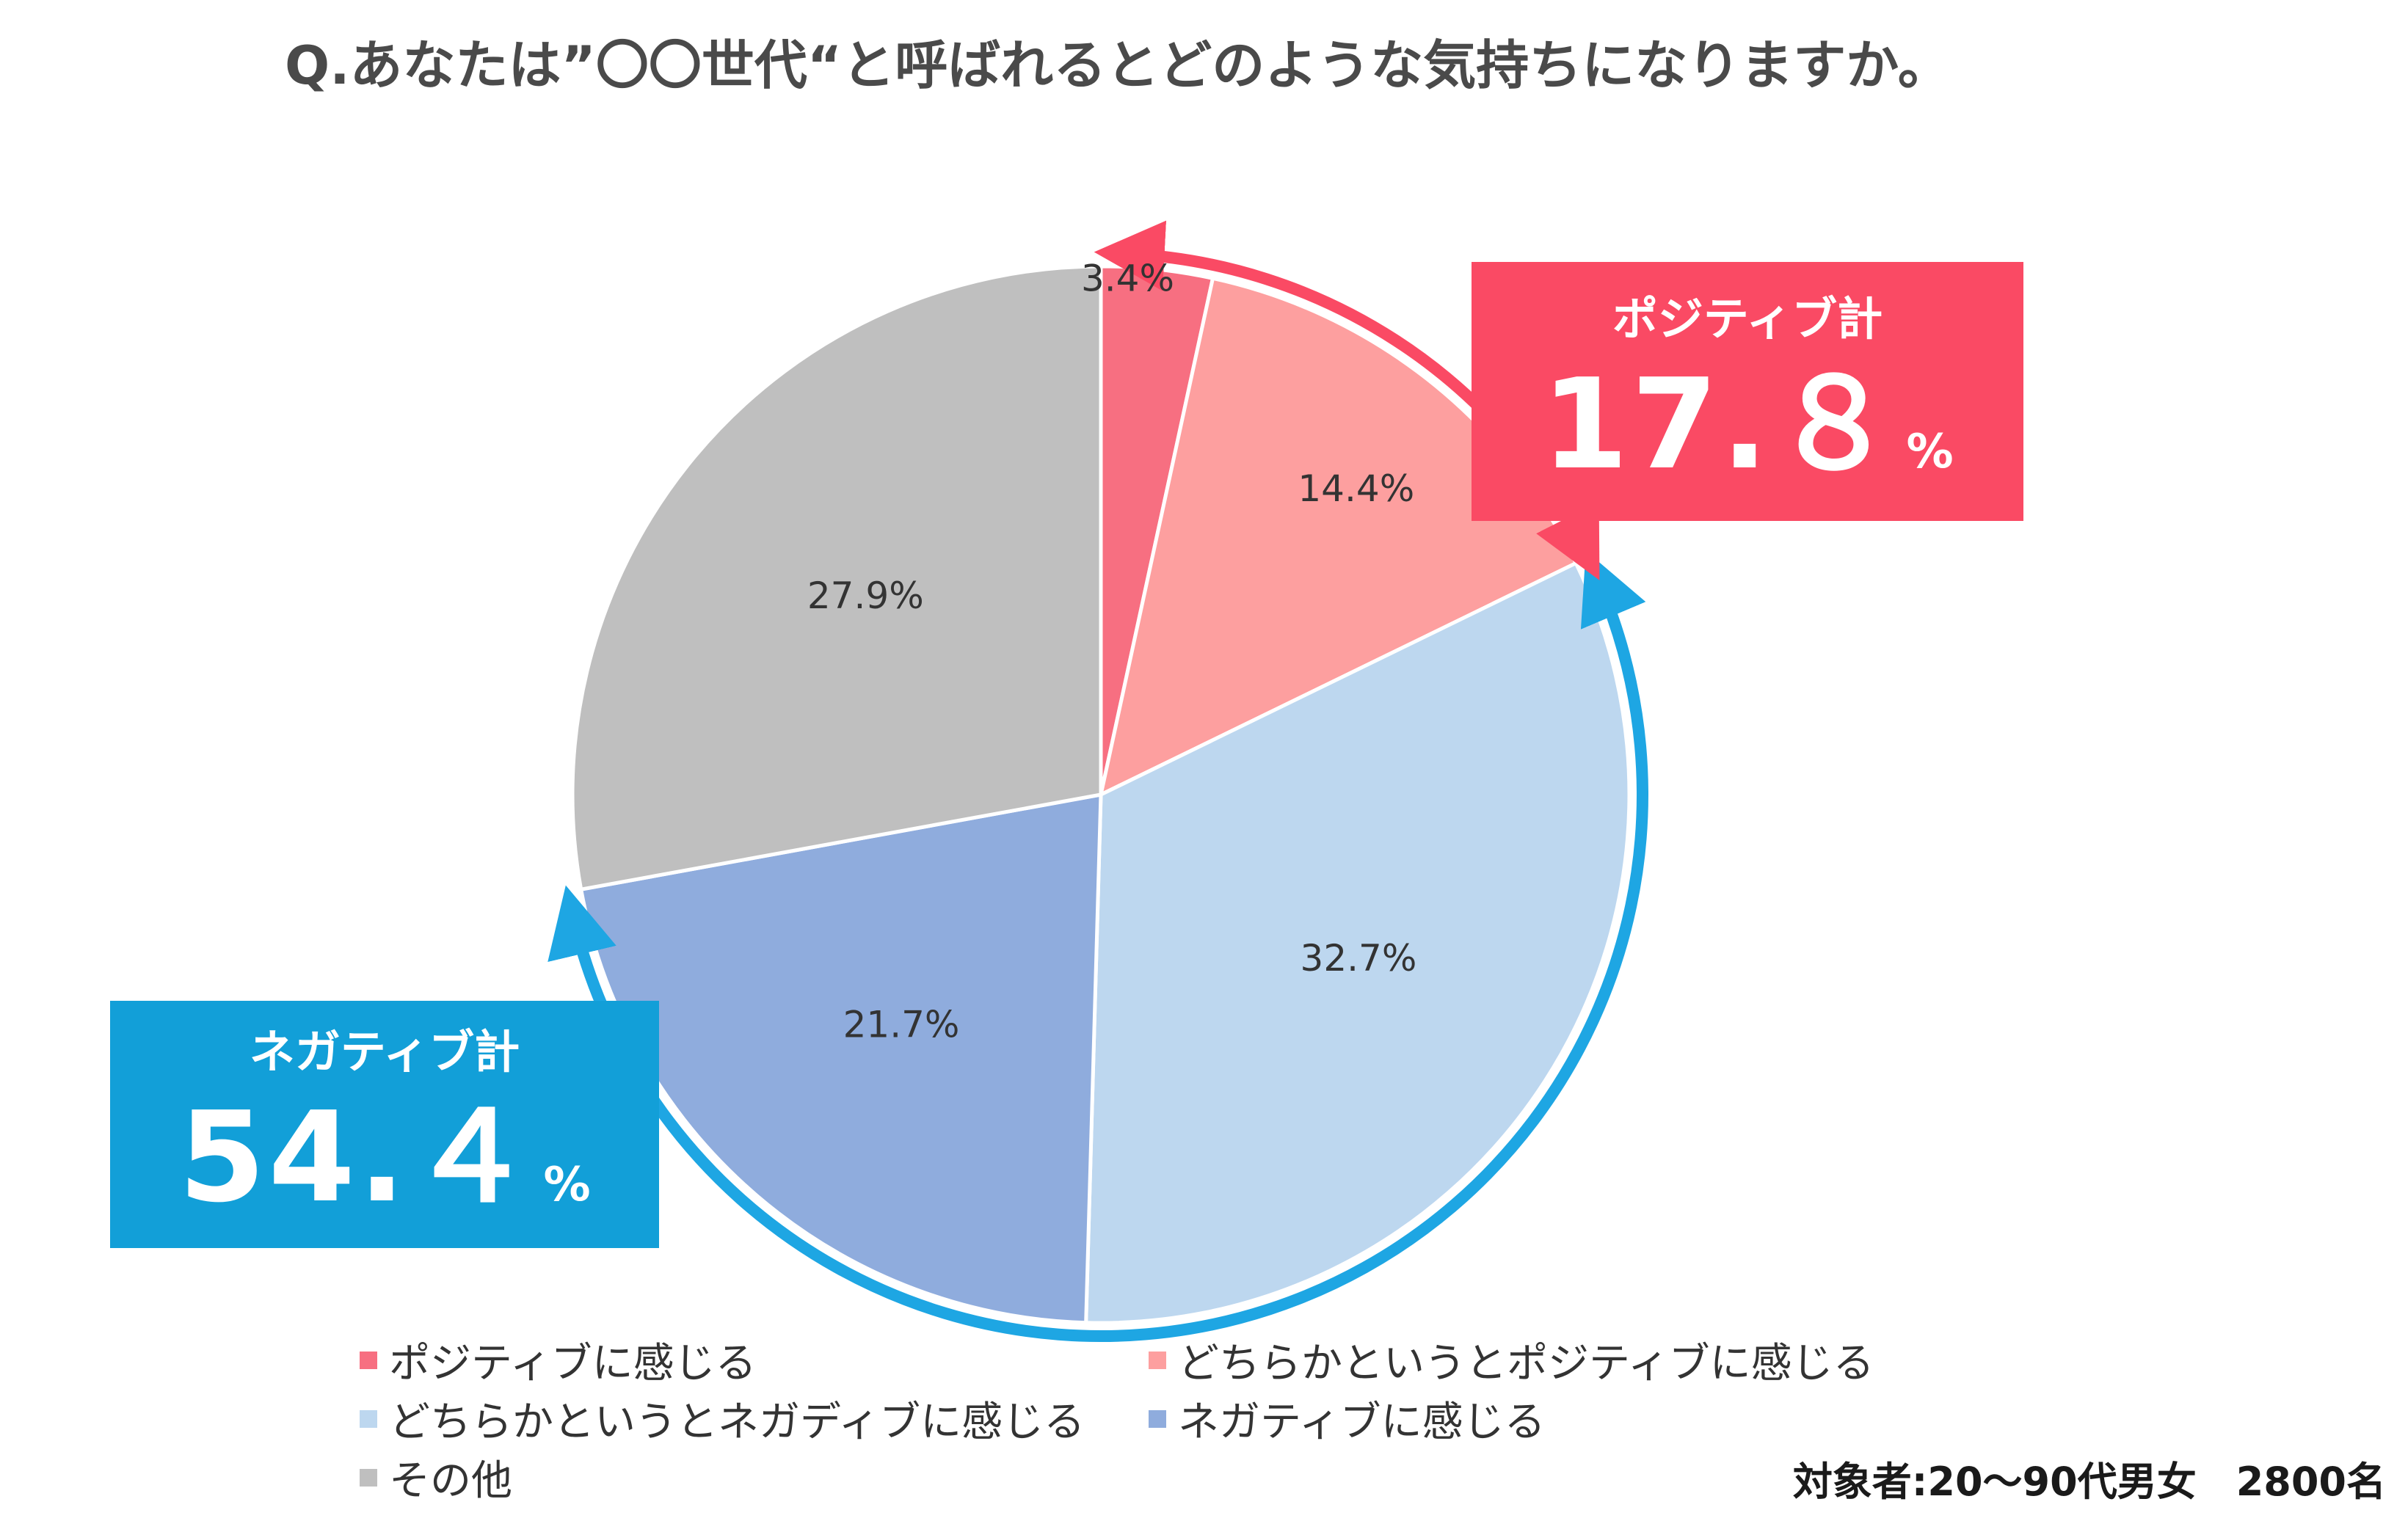 The width and height of the screenshot is (2408, 1521). Describe the element at coordinates (1356, 488) in the screenshot. I see `slice-data-label: 14.4%` at that location.